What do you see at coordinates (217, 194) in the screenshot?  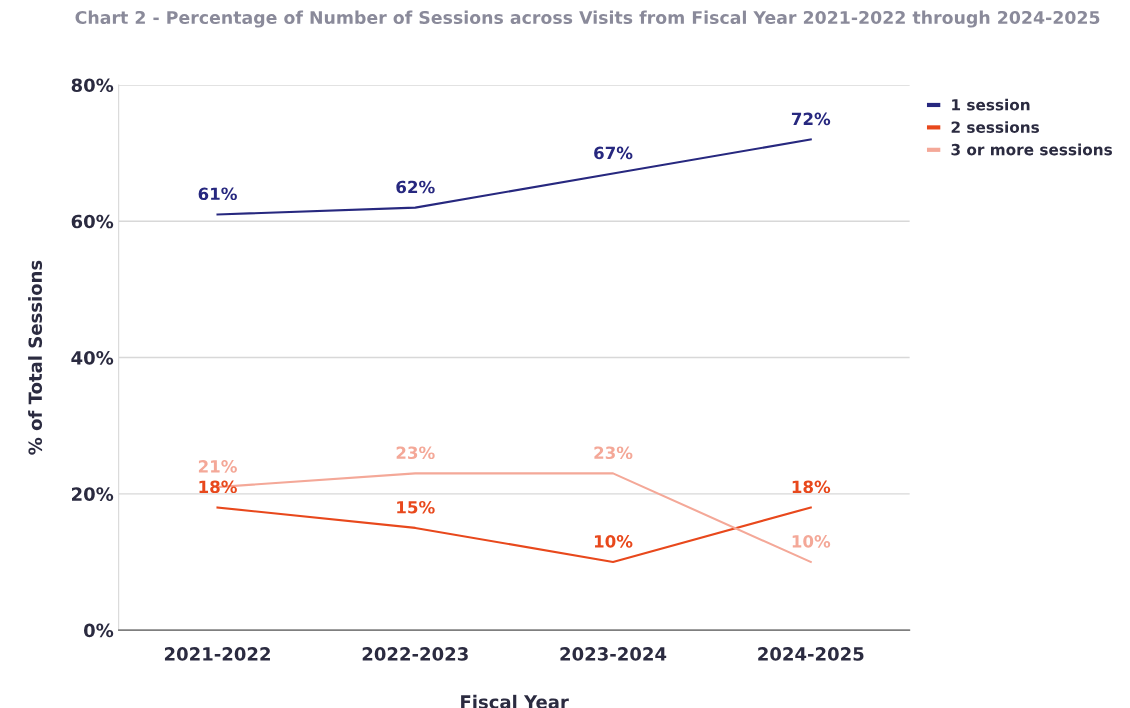 I see `data-label: 61%` at bounding box center [217, 194].